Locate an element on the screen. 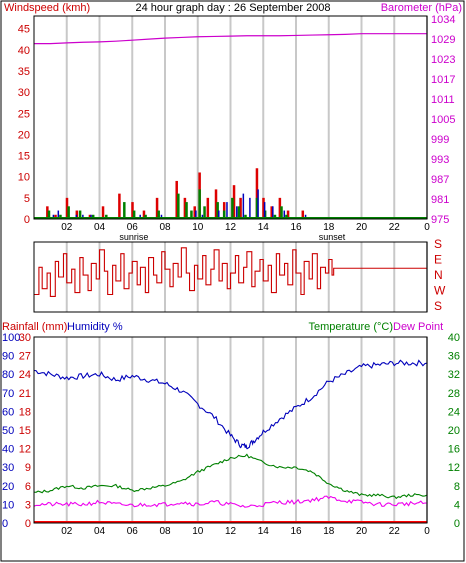 The height and width of the screenshot is (563, 466). barometer-tick-1029: 1029 is located at coordinates (443, 40).